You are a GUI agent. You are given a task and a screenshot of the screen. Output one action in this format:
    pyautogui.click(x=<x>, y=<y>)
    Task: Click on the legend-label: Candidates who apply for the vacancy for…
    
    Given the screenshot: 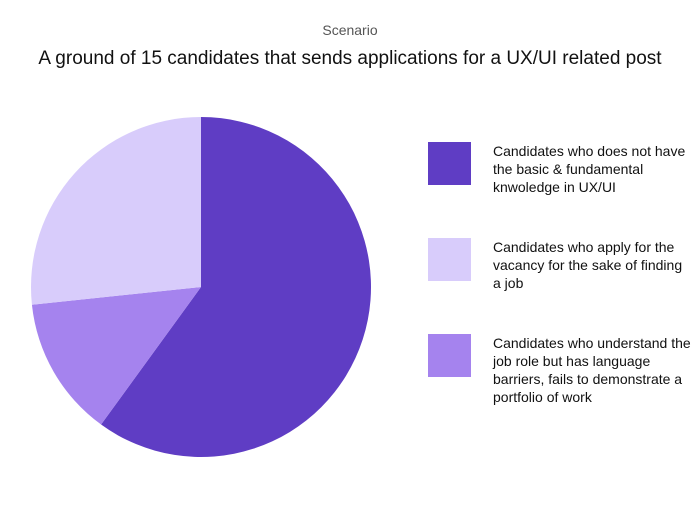 What is the action you would take?
    pyautogui.click(x=588, y=265)
    